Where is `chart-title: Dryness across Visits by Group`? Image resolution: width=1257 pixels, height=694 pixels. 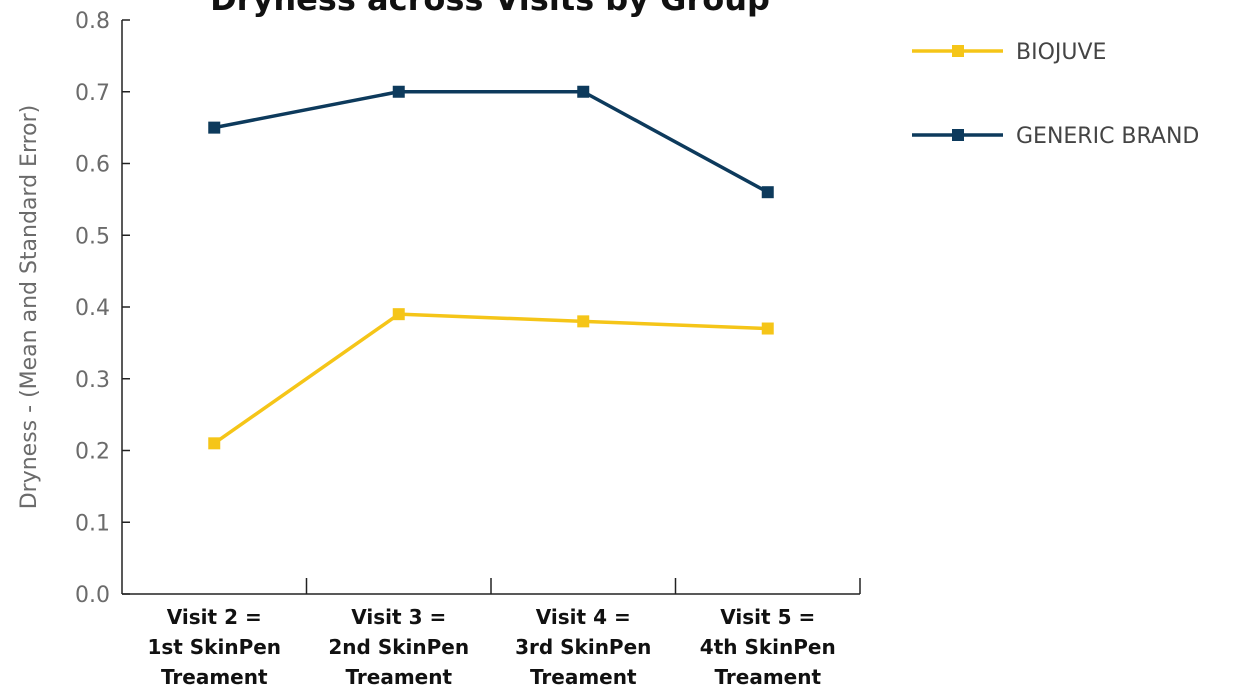
chart-title: Dryness across Visits by Group is located at coordinates (490, 9).